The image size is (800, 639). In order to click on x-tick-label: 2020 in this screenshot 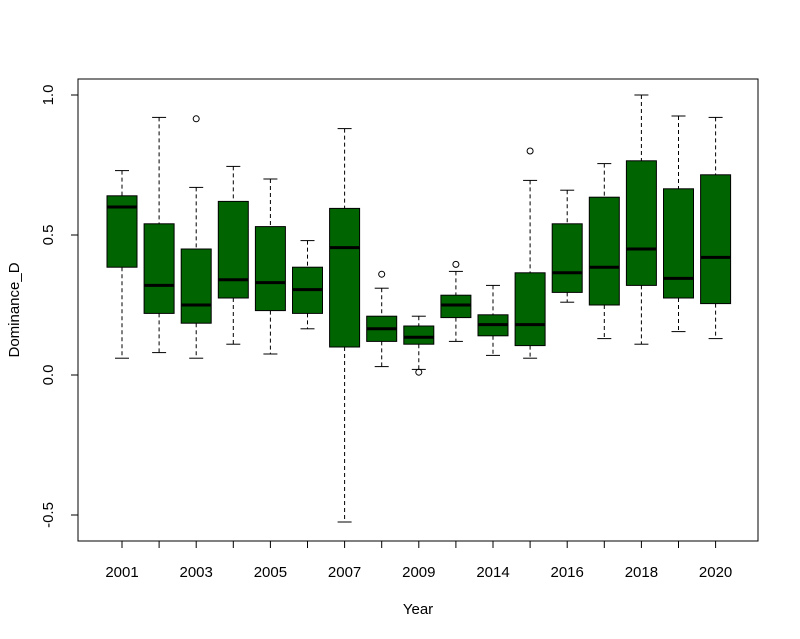, I will do `click(715, 572)`.